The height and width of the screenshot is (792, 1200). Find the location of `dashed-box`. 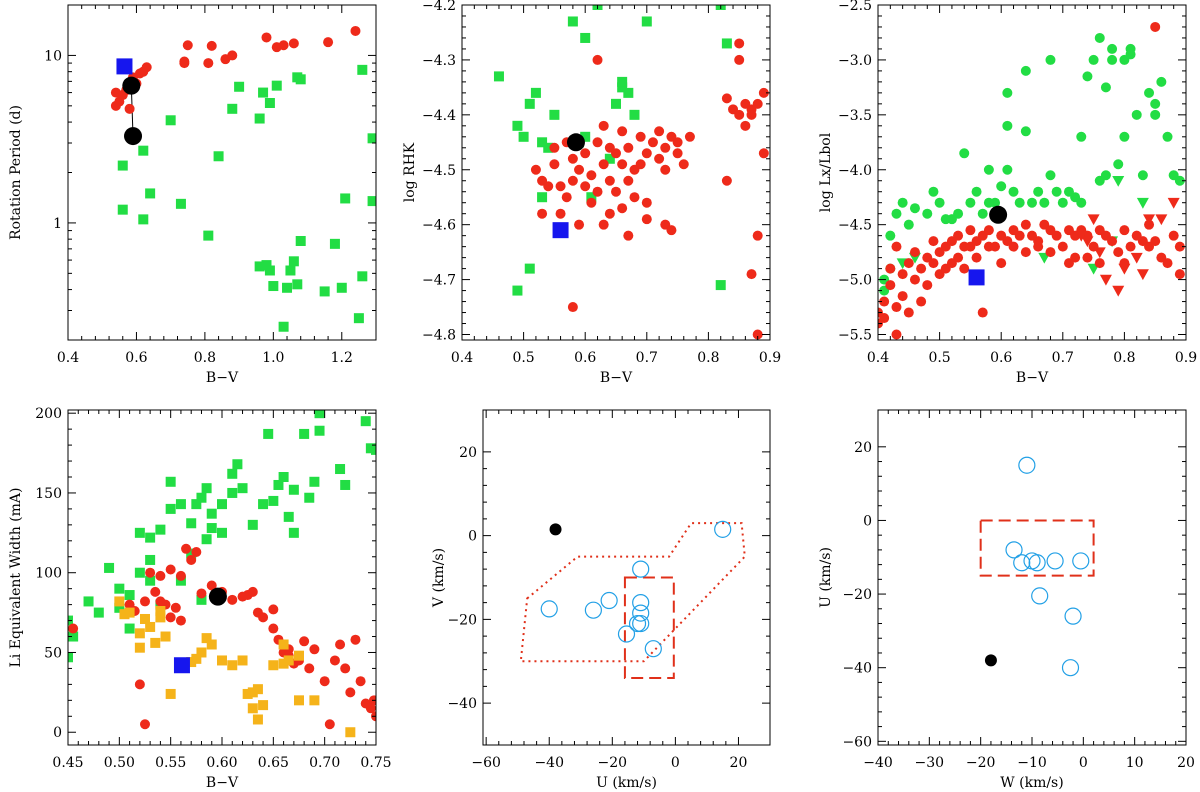

dashed-box is located at coordinates (1037, 548).